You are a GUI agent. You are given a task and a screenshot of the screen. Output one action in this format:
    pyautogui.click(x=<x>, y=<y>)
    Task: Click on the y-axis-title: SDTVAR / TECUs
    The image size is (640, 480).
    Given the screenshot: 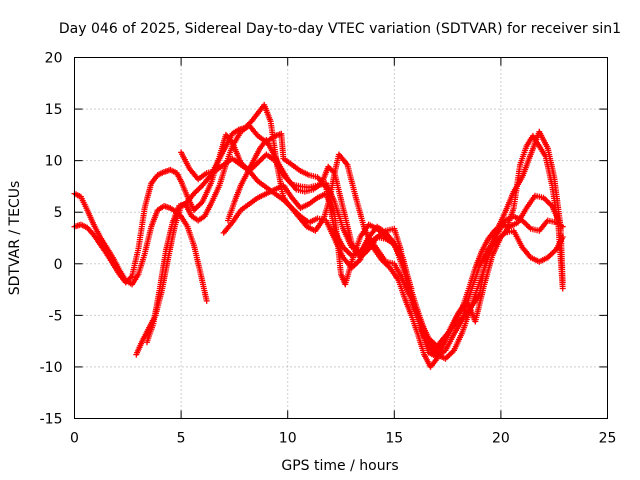 What is the action you would take?
    pyautogui.click(x=15, y=238)
    